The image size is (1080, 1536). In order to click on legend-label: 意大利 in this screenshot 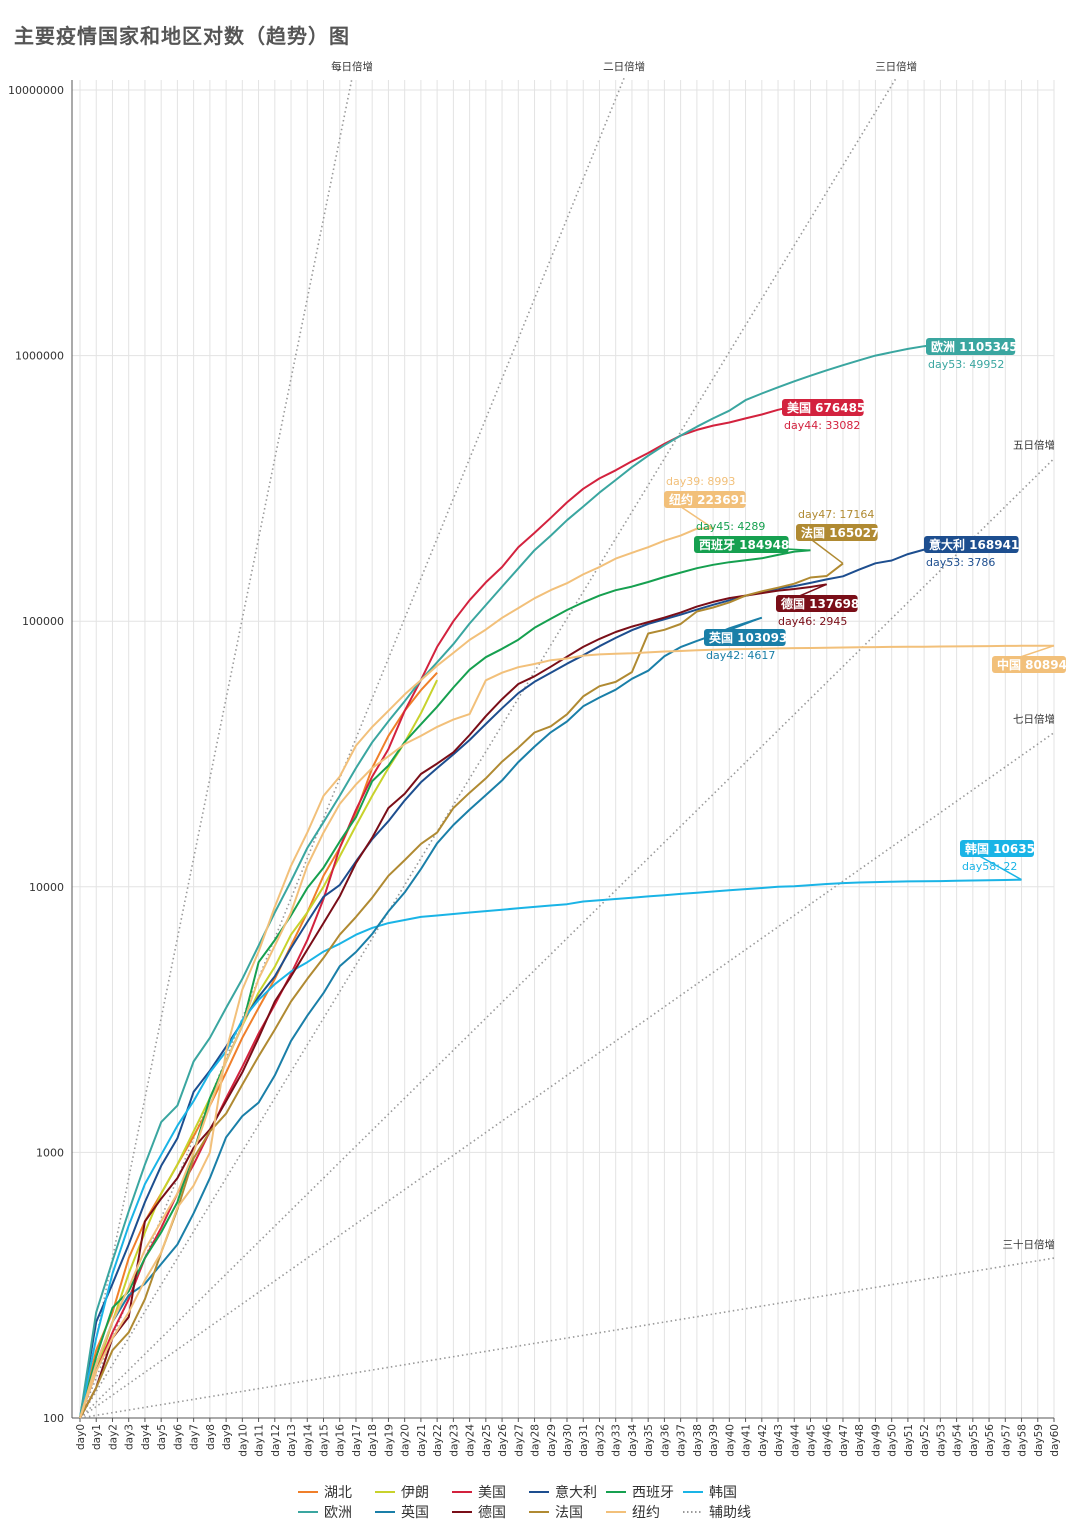, I will do `click(576, 1492)`.